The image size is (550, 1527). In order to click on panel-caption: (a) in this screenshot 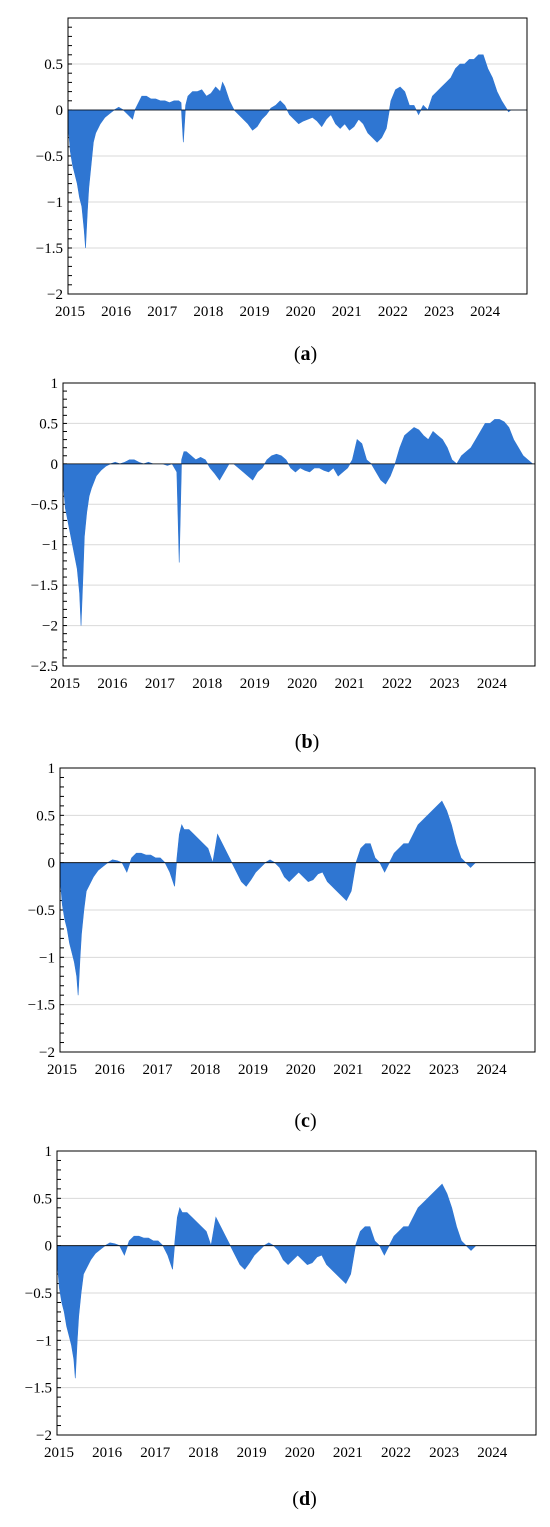, I will do `click(305, 354)`.